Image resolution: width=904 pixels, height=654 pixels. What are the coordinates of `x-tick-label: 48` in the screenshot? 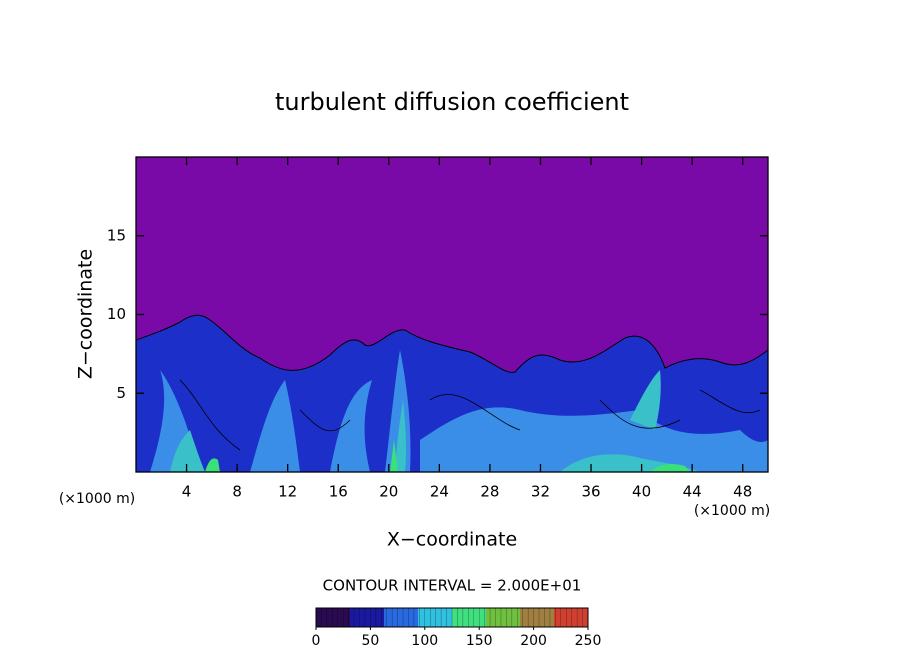 It's located at (742, 492).